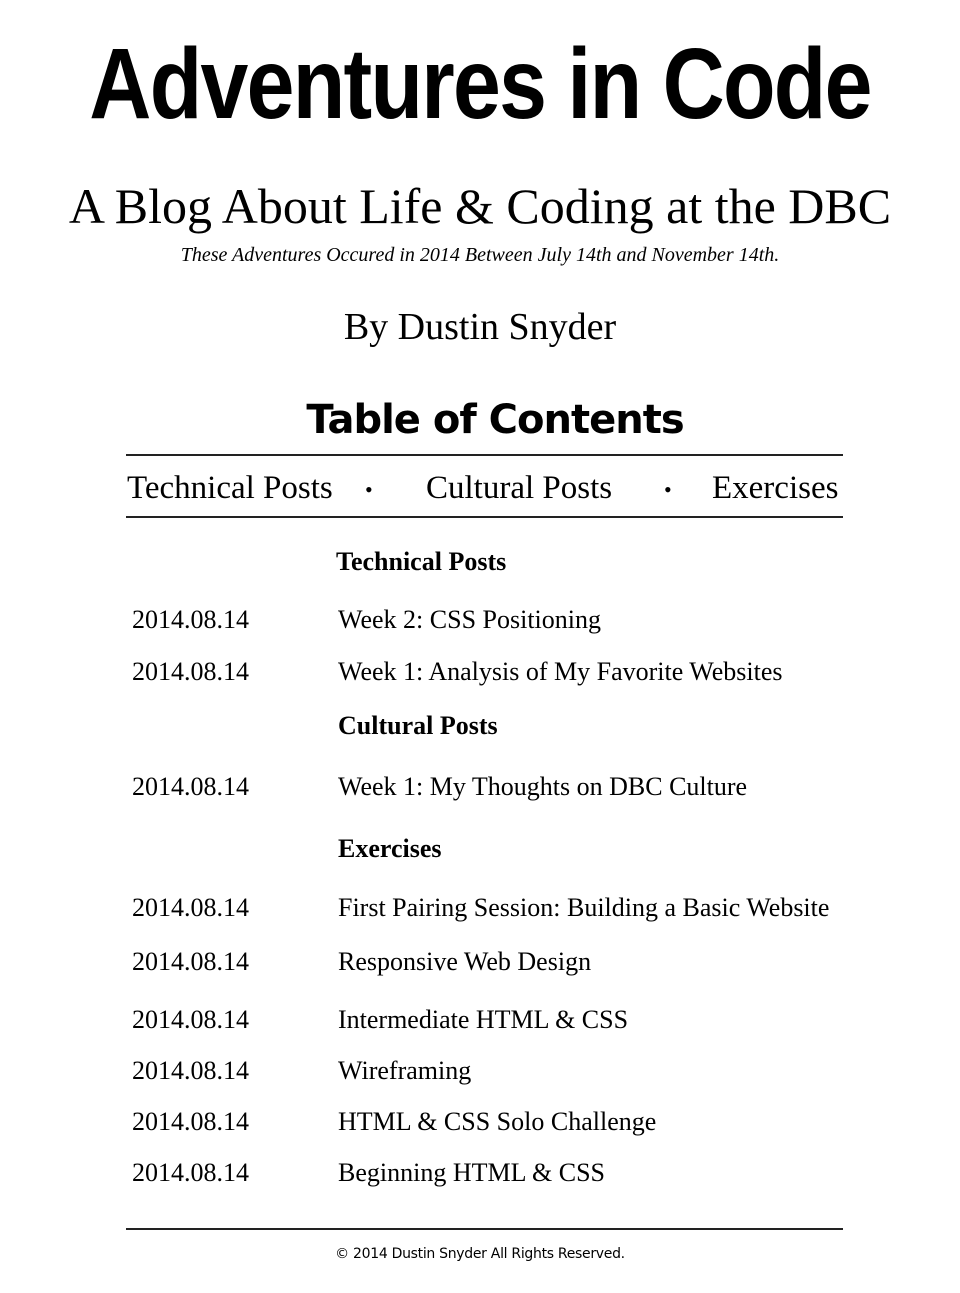  What do you see at coordinates (465, 961) in the screenshot?
I see `exercise-link: Responsive Web Design` at bounding box center [465, 961].